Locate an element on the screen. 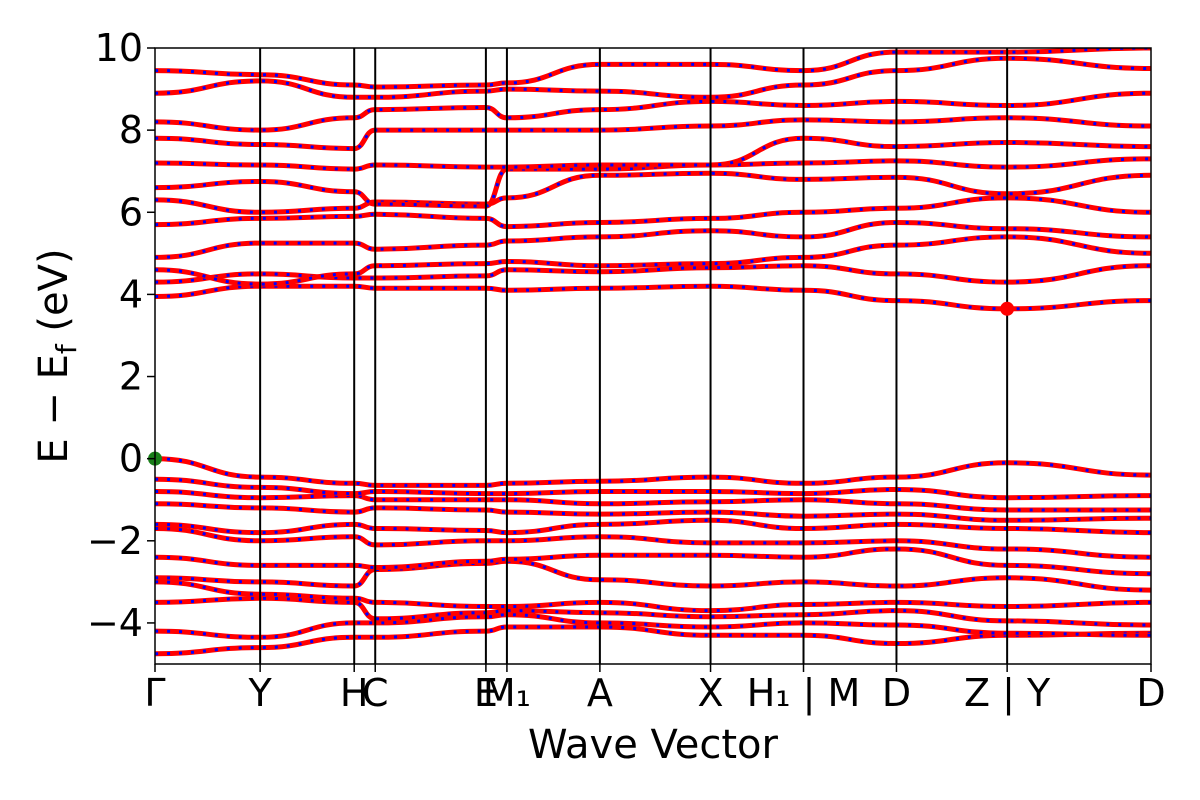  x-tick-label-6: A is located at coordinates (600, 693).